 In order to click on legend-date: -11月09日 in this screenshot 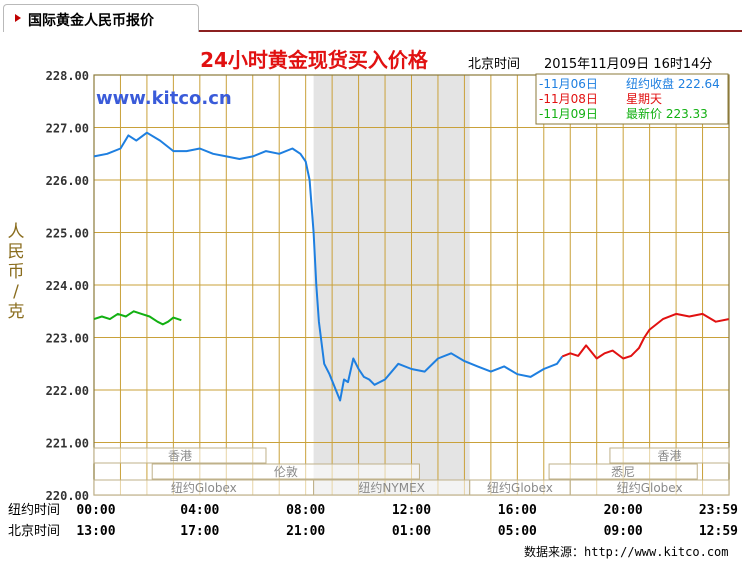, I will do `click(568, 114)`.